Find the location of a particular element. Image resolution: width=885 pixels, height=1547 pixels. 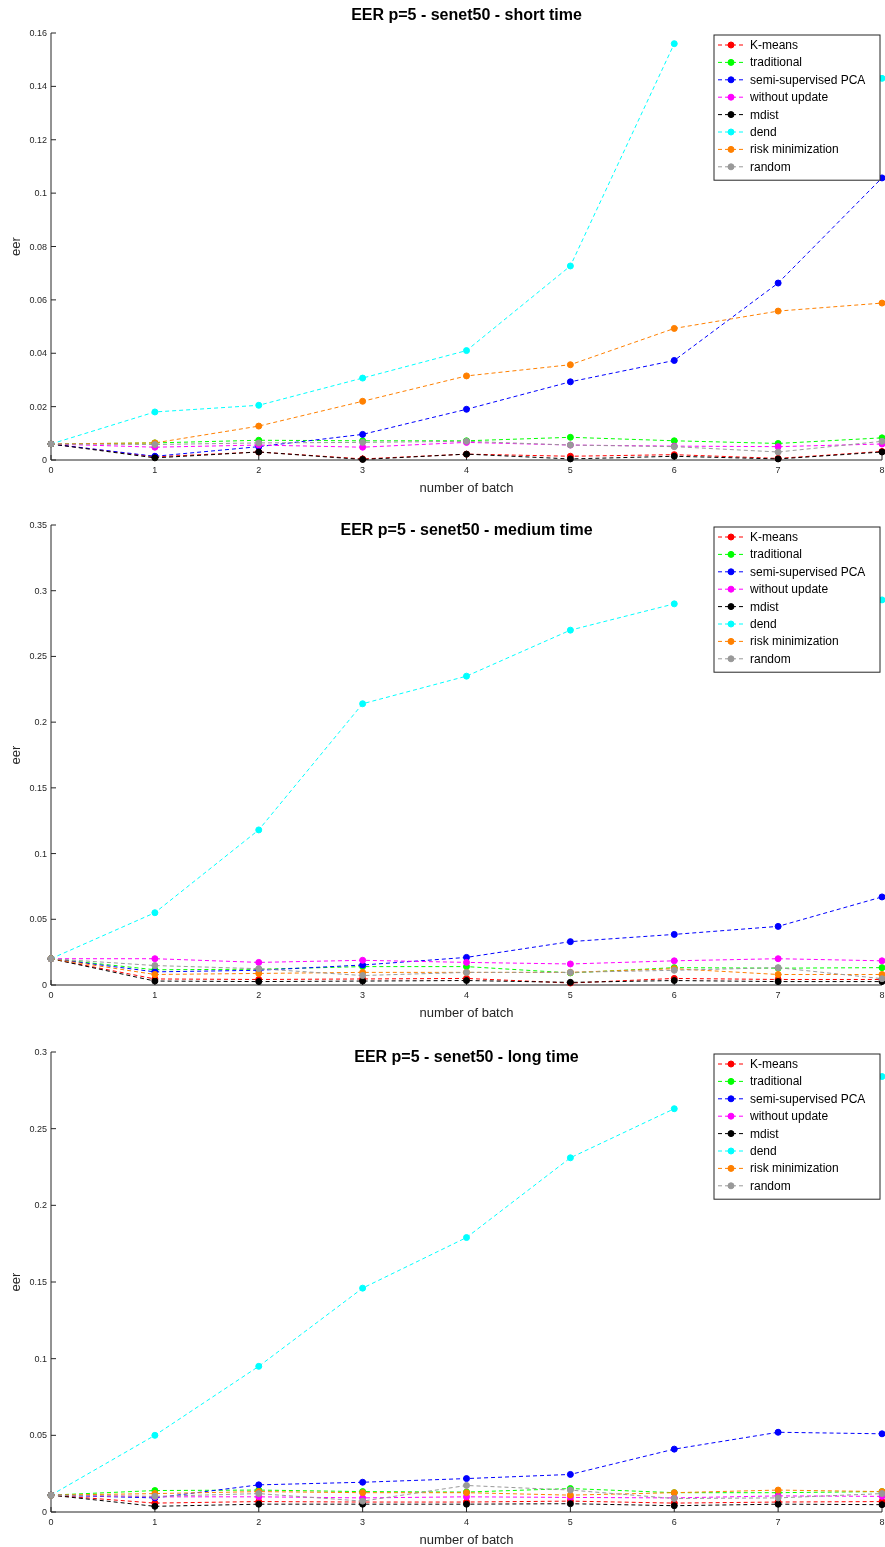

chart-title: EER p=5 - senet50 - long time is located at coordinates (466, 1056).